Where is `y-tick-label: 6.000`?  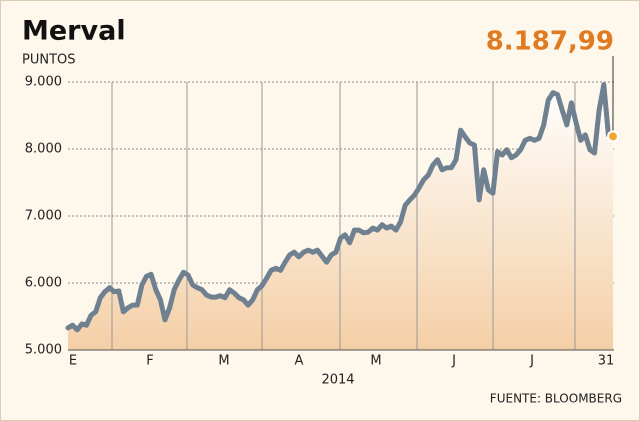
y-tick-label: 6.000 is located at coordinates (43, 283).